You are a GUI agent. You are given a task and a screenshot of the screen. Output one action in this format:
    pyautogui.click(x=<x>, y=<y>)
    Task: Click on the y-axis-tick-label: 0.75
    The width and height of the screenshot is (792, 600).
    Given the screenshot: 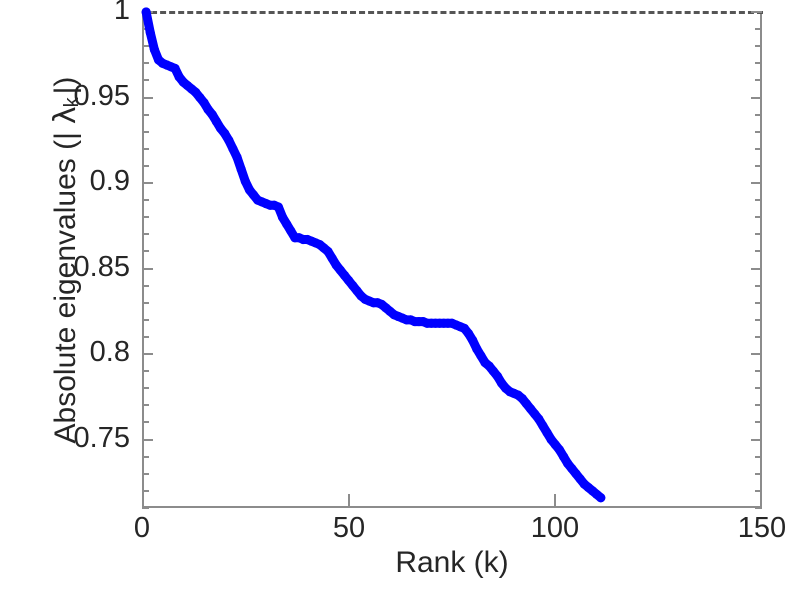 What is the action you would take?
    pyautogui.click(x=101, y=438)
    